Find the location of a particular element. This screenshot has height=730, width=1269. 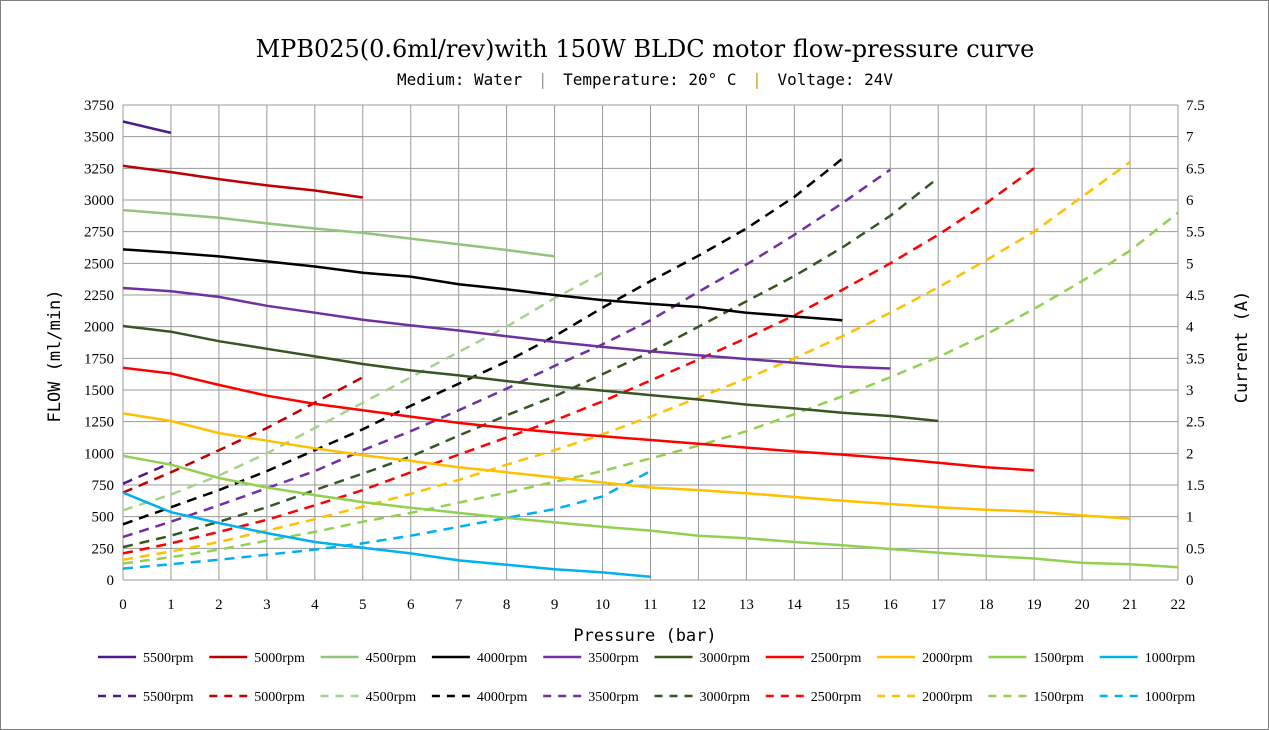

x-tick-label: 14 is located at coordinates (795, 605).